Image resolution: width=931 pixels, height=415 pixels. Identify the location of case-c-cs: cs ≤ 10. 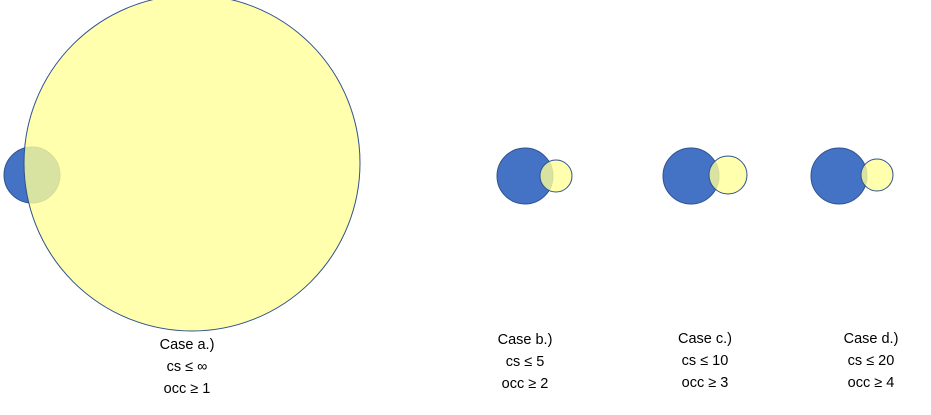
(705, 361).